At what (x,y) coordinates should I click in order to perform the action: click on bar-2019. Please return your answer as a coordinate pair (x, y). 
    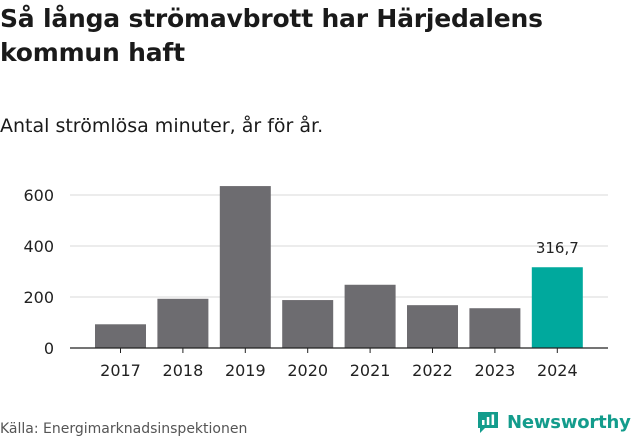
    Looking at the image, I should click on (245, 267).